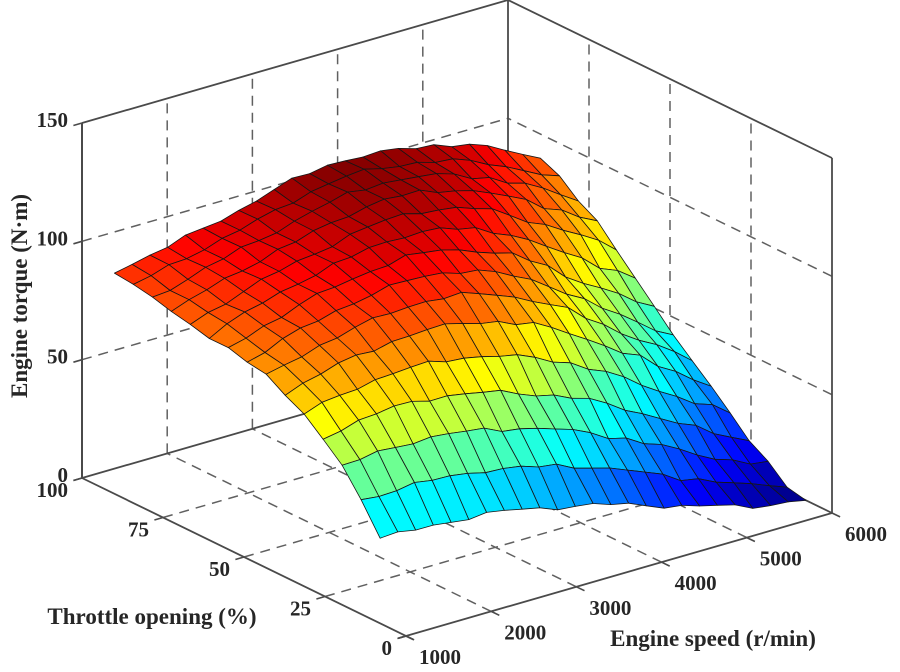  What do you see at coordinates (53, 120) in the screenshot?
I see `z-tick-label: 150` at bounding box center [53, 120].